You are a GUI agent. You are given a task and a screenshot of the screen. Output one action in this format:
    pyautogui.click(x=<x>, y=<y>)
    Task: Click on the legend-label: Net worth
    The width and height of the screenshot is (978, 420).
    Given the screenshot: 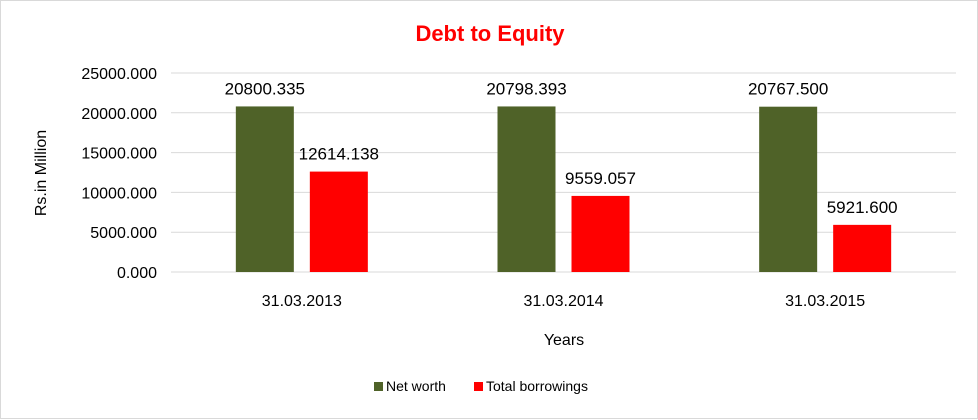 What is the action you would take?
    pyautogui.click(x=416, y=386)
    